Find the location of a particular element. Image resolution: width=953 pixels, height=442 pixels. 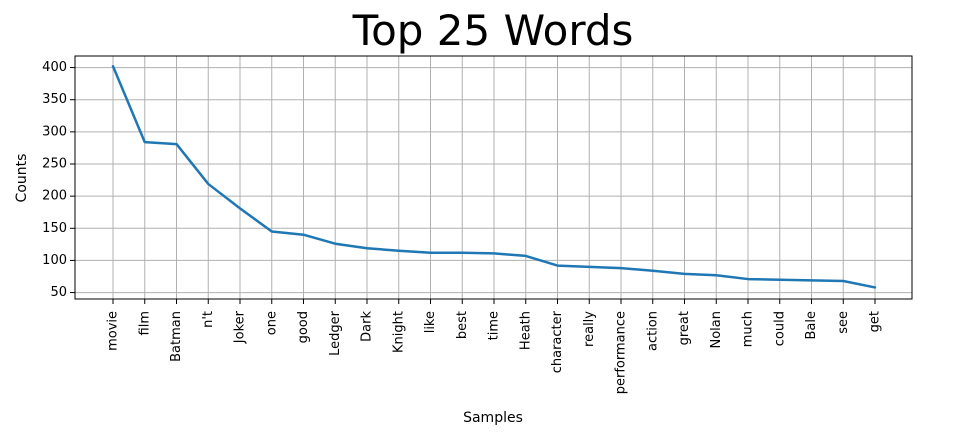

y-tick-label: 300 is located at coordinates (54, 131).